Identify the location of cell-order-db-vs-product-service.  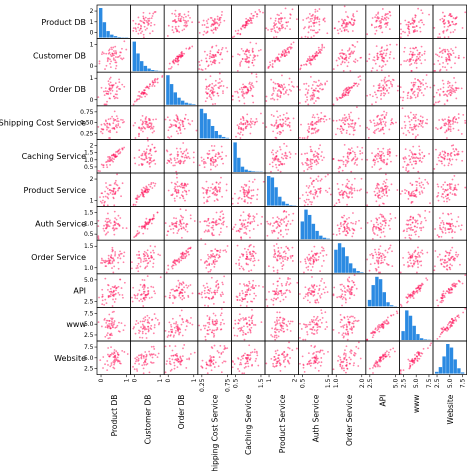
(281, 89).